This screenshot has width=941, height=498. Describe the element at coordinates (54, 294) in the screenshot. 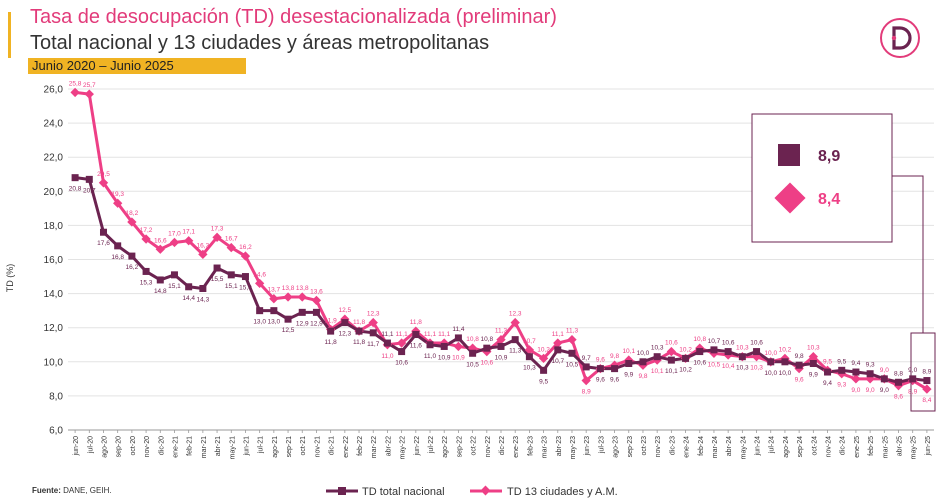

I see `y-tick-label: 14,0` at that location.